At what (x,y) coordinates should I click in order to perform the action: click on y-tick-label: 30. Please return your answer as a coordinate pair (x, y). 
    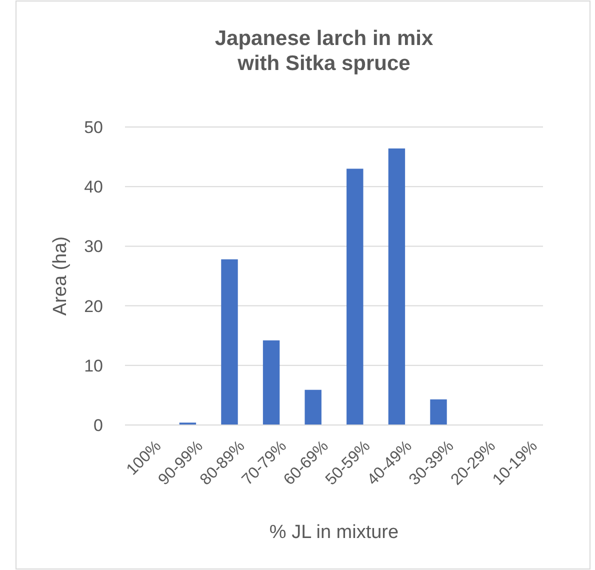
    Looking at the image, I should click on (93, 246).